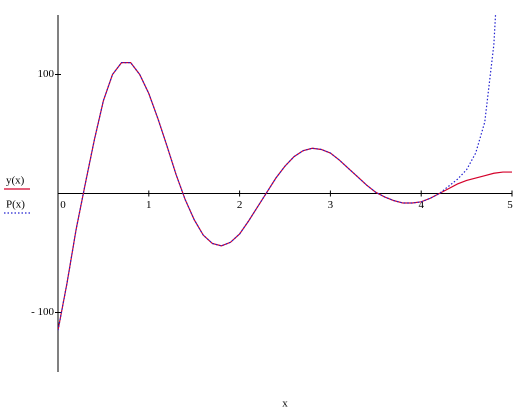 The image size is (522, 418). What do you see at coordinates (240, 205) in the screenshot?
I see `x-tick-label: 2` at bounding box center [240, 205].